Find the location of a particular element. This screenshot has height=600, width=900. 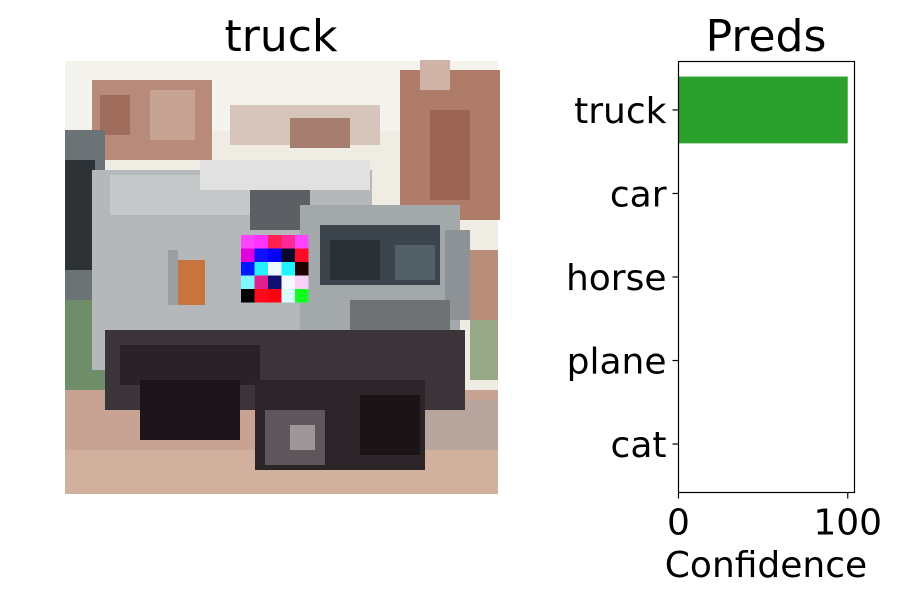

x-axis-label: Confidence is located at coordinates (766, 565).